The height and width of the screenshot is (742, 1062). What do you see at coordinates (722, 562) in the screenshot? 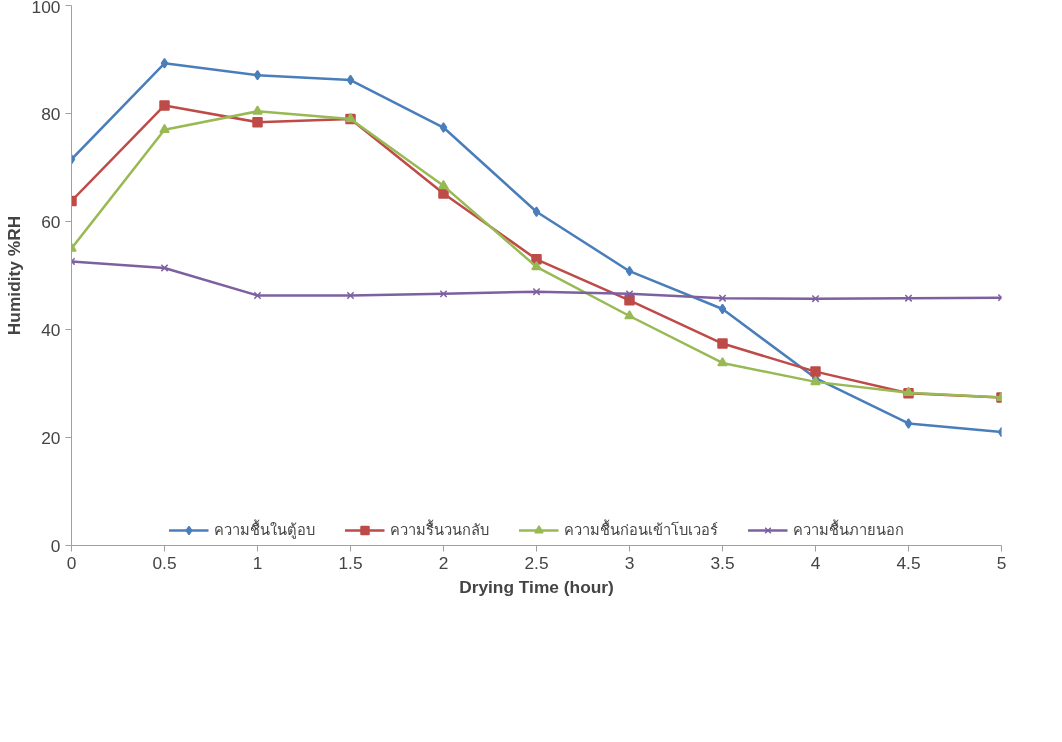
I see `x-tick-label: 3.5` at bounding box center [722, 562].